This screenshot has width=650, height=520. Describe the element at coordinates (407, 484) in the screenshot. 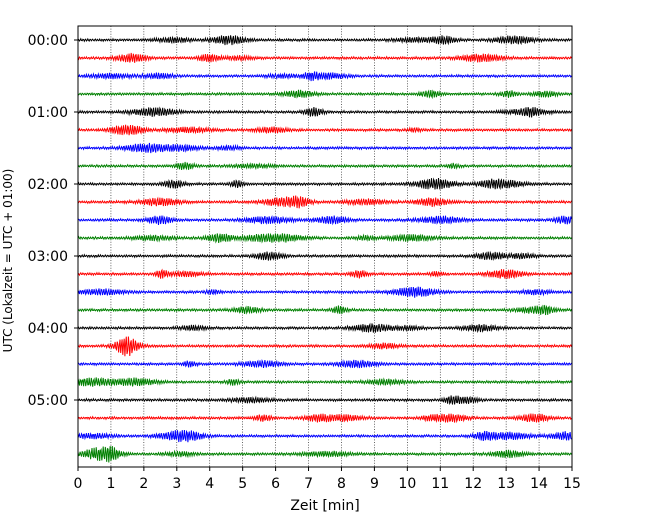

I see `x-tick-label: 10` at that location.